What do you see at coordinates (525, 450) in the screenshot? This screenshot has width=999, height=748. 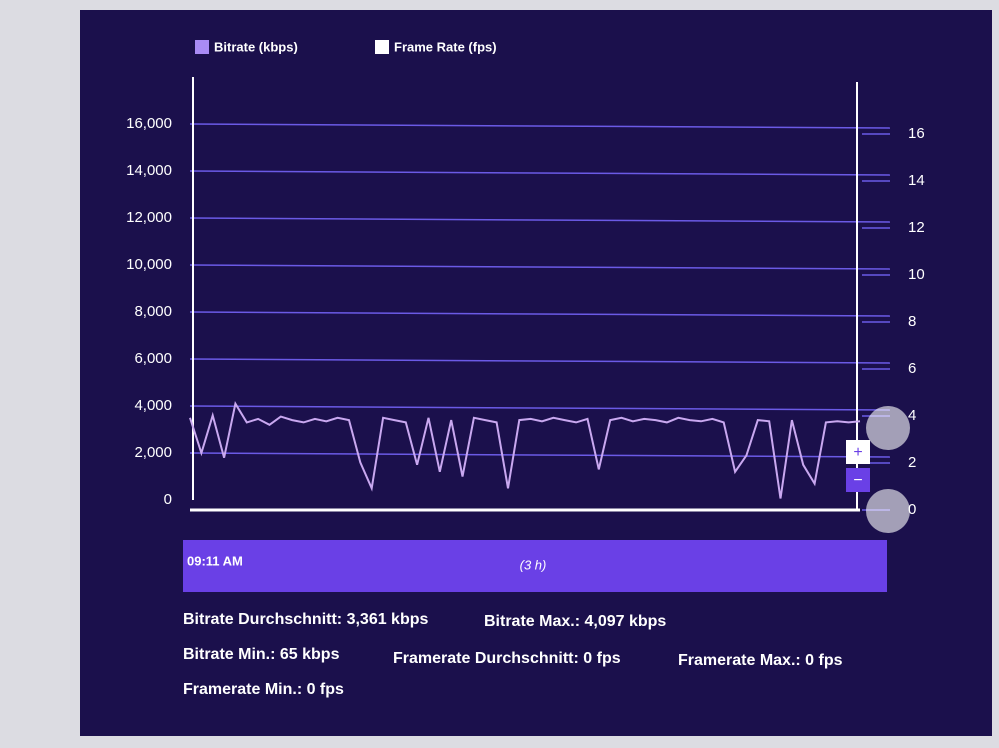 I see `series-line` at bounding box center [525, 450].